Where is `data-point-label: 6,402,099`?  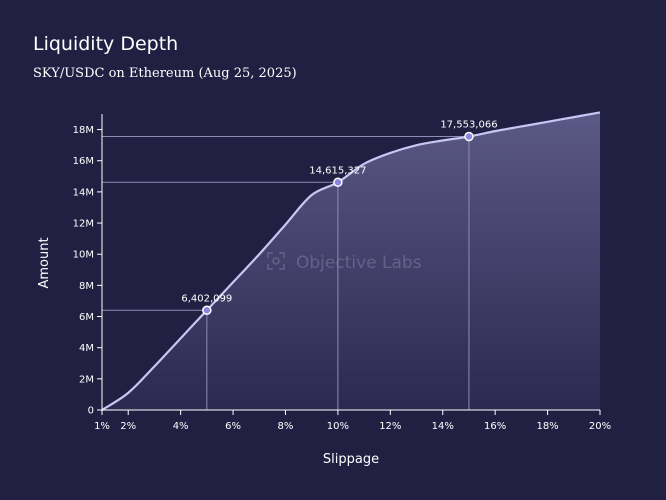 data-point-label: 6,402,099 is located at coordinates (206, 298).